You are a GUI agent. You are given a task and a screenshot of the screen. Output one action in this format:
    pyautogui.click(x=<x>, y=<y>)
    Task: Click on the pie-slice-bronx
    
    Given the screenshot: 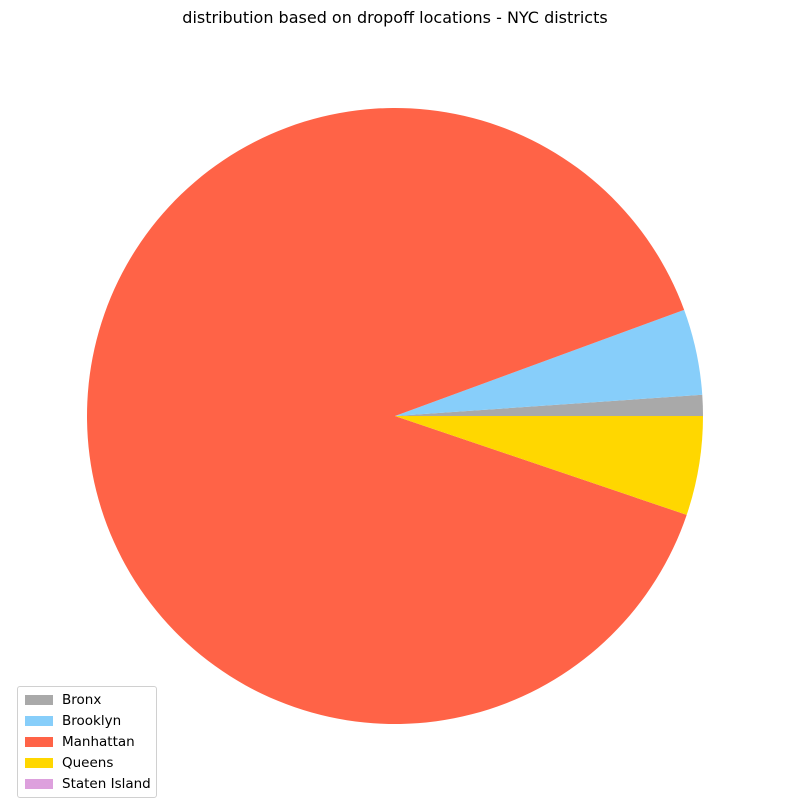 What is the action you would take?
    pyautogui.click(x=549, y=405)
    